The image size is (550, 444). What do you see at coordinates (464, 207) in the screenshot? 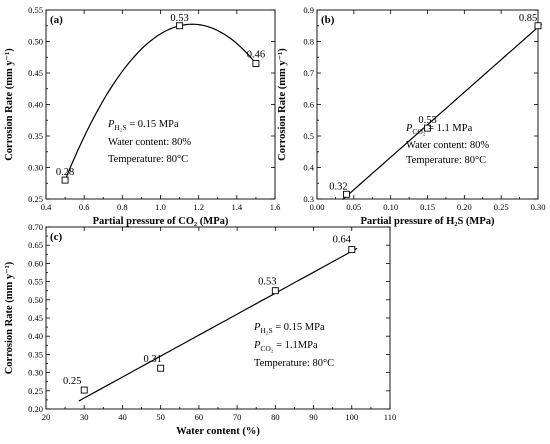
I see `x-tick-label: 0.20` at bounding box center [464, 207].